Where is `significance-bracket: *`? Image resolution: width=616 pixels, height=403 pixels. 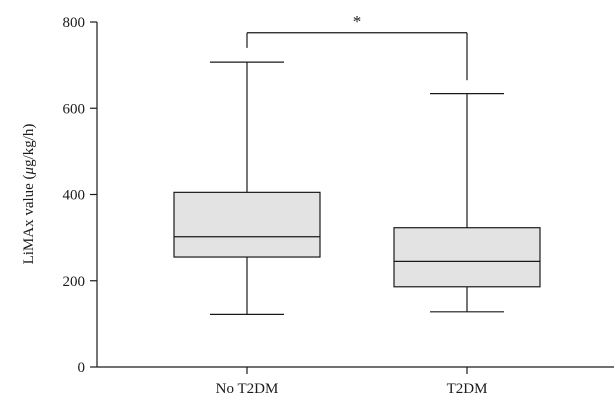
significance-bracket: * is located at coordinates (357, 46).